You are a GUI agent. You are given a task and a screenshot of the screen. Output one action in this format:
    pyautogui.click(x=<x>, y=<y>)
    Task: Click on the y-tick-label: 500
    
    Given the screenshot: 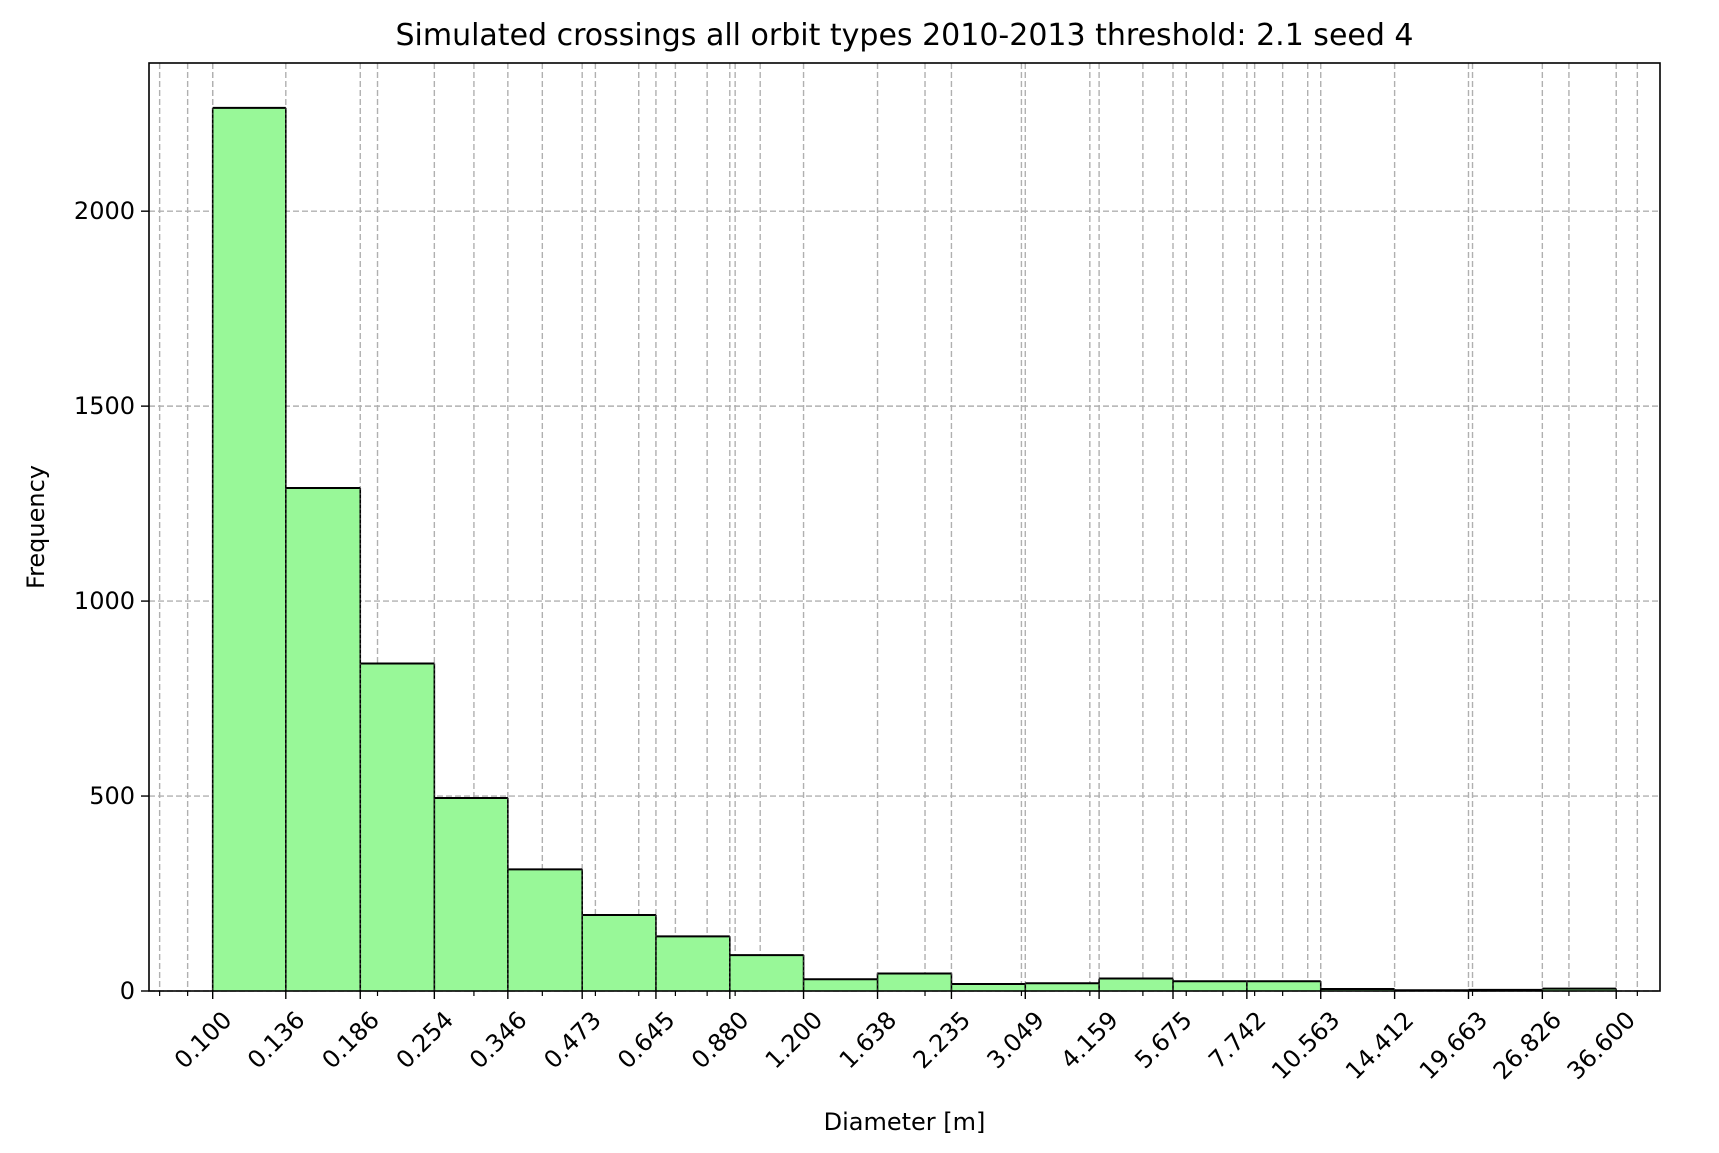 What is the action you would take?
    pyautogui.click(x=112, y=796)
    